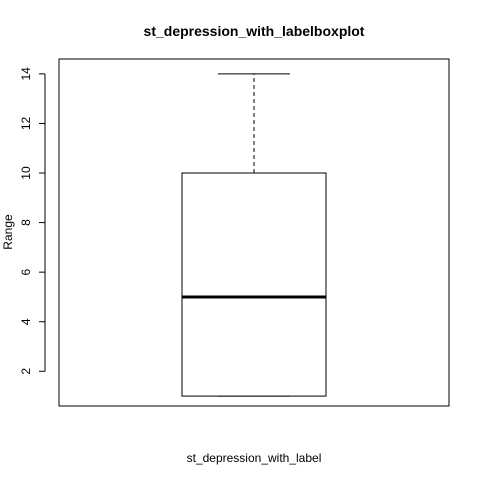  Describe the element at coordinates (26, 272) in the screenshot. I see `y-tick-label: 6` at that location.